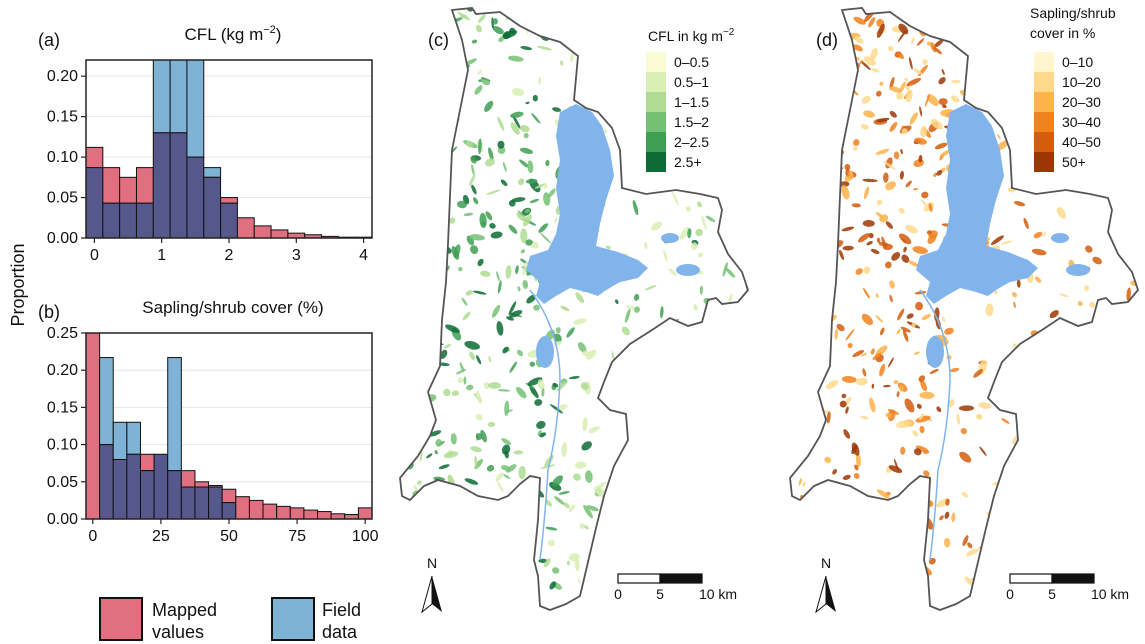 Image resolution: width=1145 pixels, height=644 pixels. I want to click on panel-label-c: (c), so click(438, 40).